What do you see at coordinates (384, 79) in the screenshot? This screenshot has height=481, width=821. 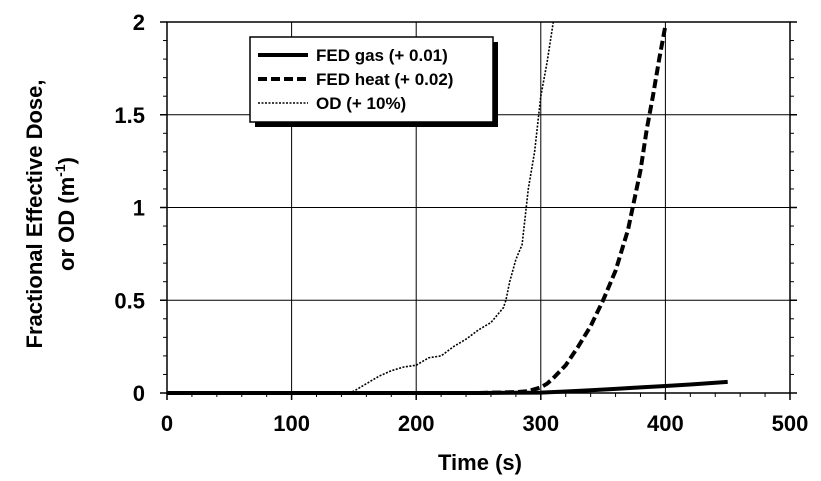 I see `legend-label-2: FED heat (+ 0.02)` at bounding box center [384, 79].